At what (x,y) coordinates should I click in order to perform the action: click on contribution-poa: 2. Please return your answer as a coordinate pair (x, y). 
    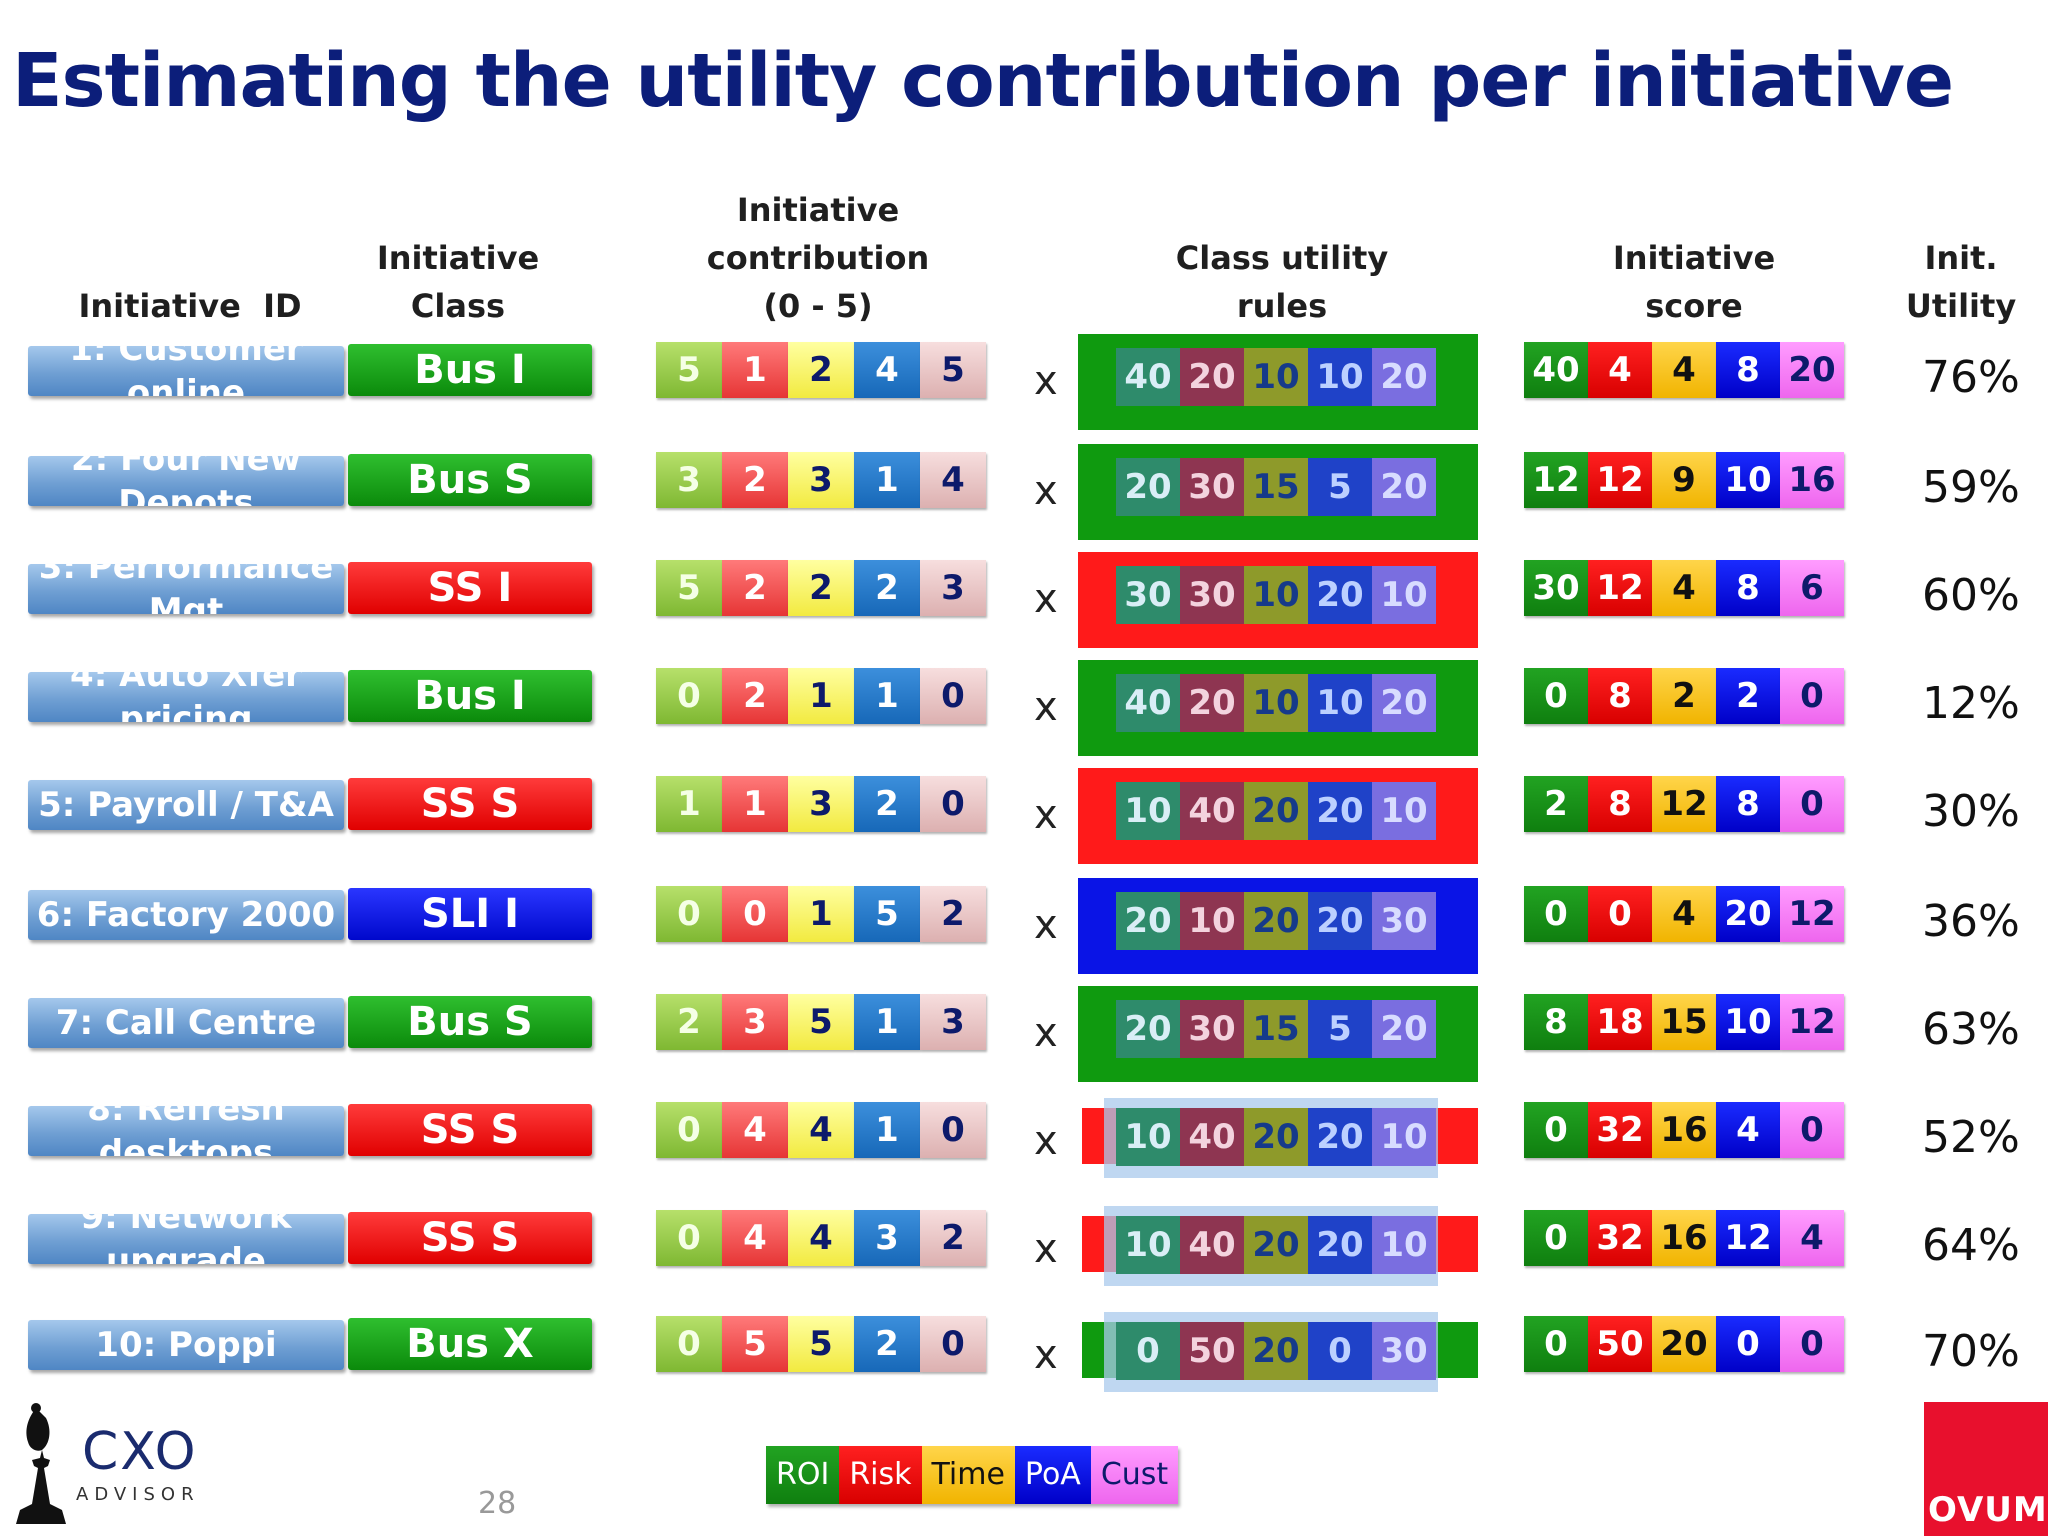
    Looking at the image, I should click on (887, 804).